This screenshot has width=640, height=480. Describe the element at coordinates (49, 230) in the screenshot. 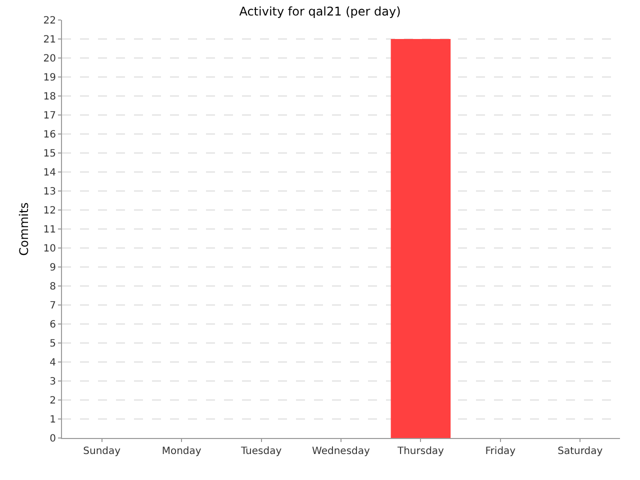

I see `y-tick-label: 11` at that location.